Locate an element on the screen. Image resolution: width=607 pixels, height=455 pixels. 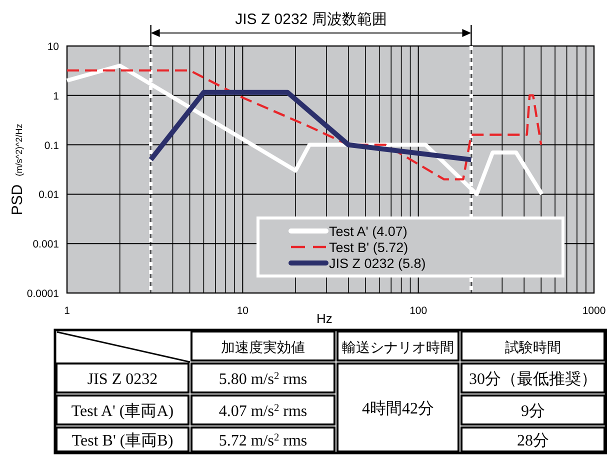
text: 4時間42分 is located at coordinates (398, 409).